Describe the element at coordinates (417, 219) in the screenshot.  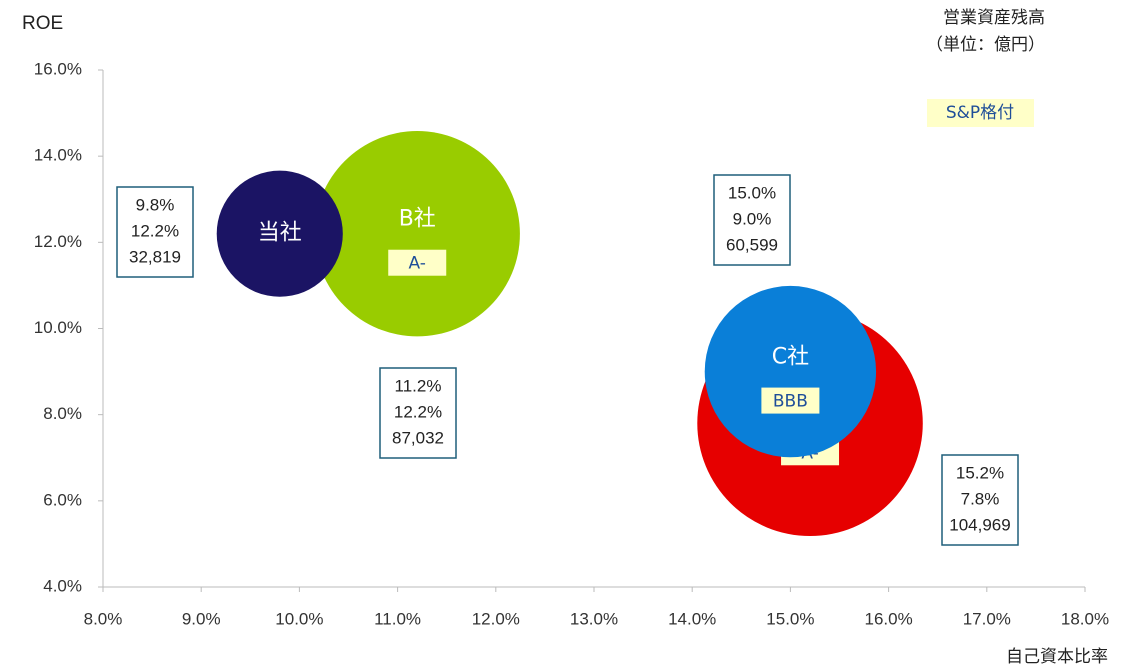
I see `bubble-name: B社` at that location.